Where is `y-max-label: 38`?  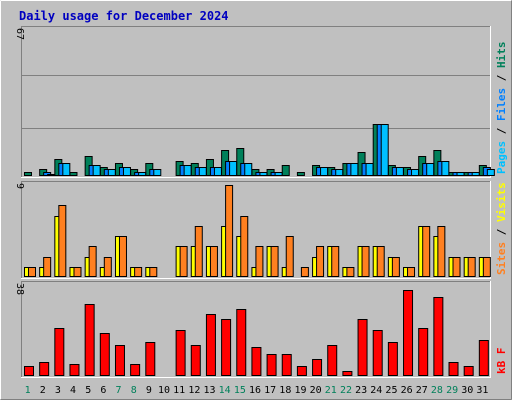 y-max-label: 38 is located at coordinates (19, 289).